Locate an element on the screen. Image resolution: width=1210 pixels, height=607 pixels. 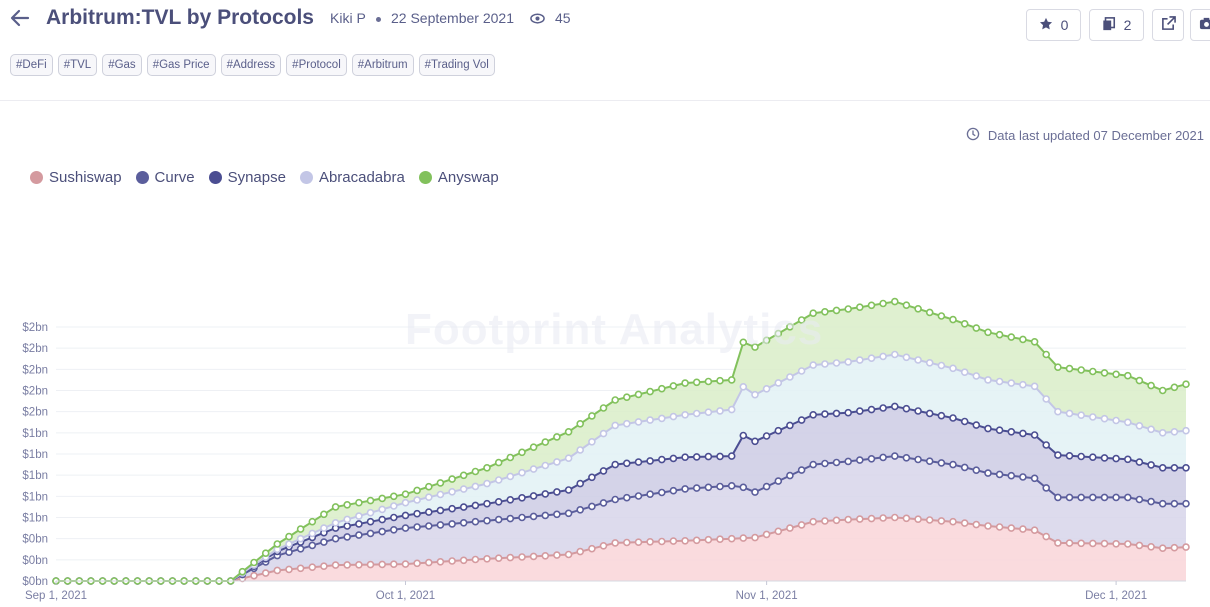
copy-button: 2 is located at coordinates (1116, 25).